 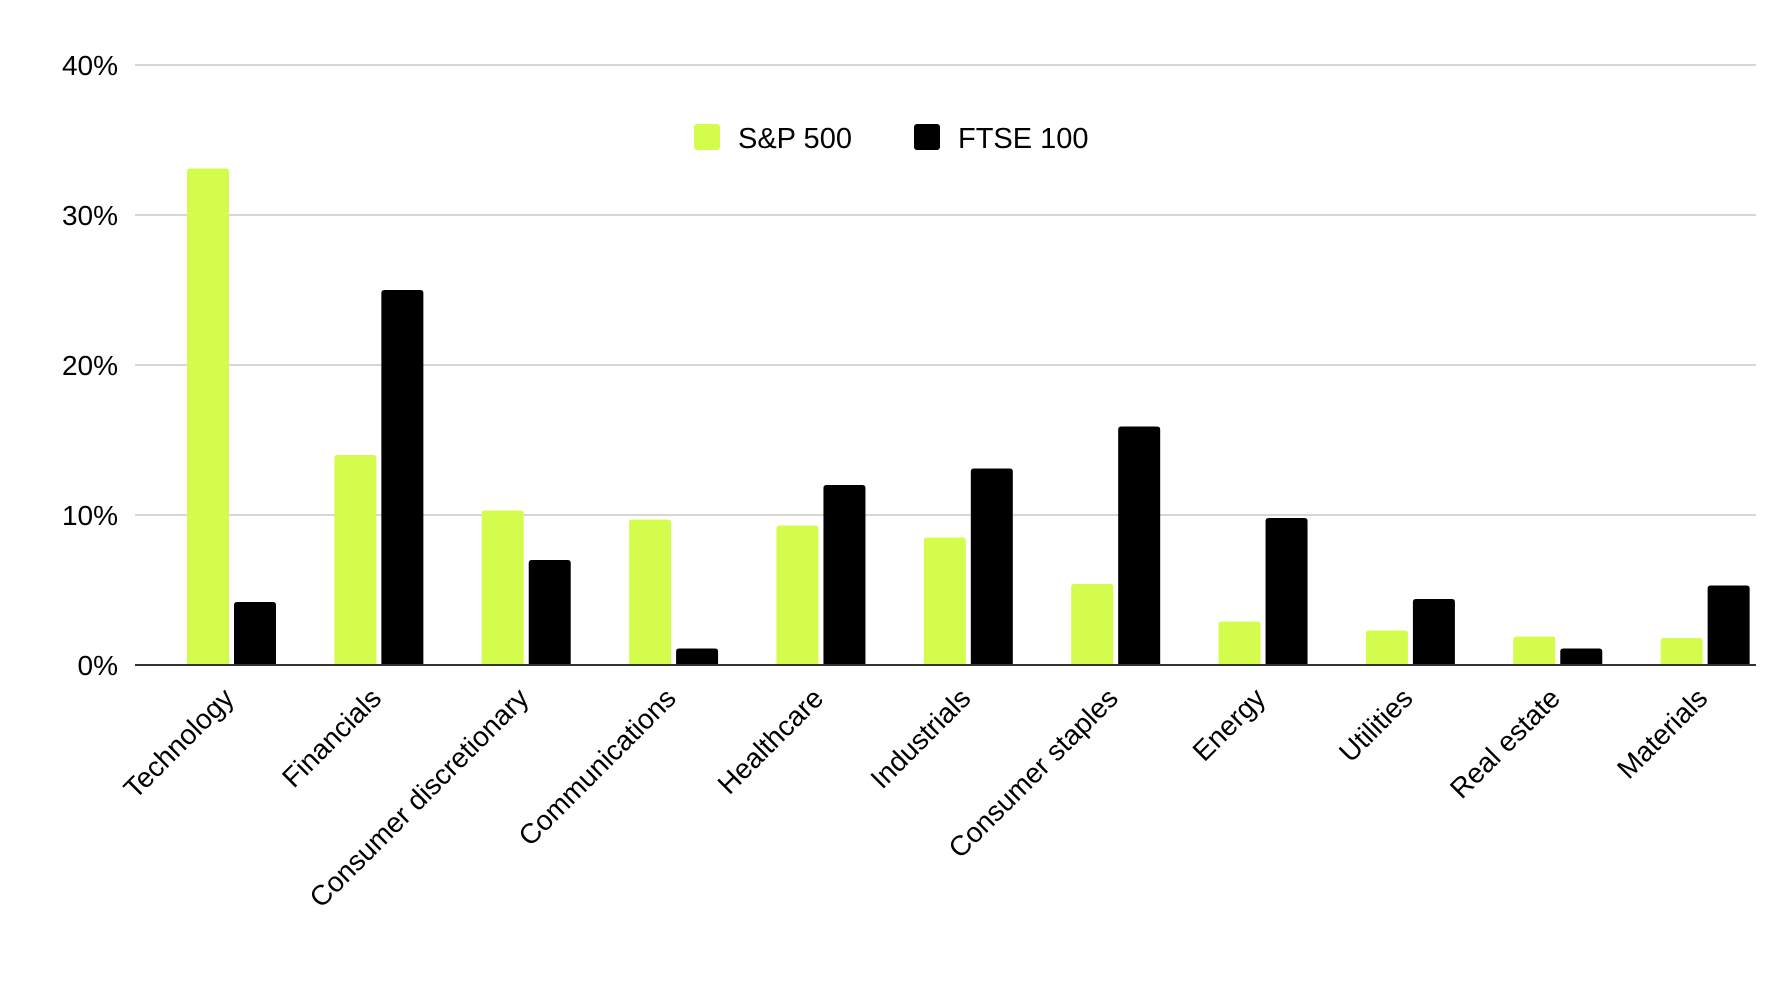 I want to click on x-category-label: Financials, so click(x=331, y=737).